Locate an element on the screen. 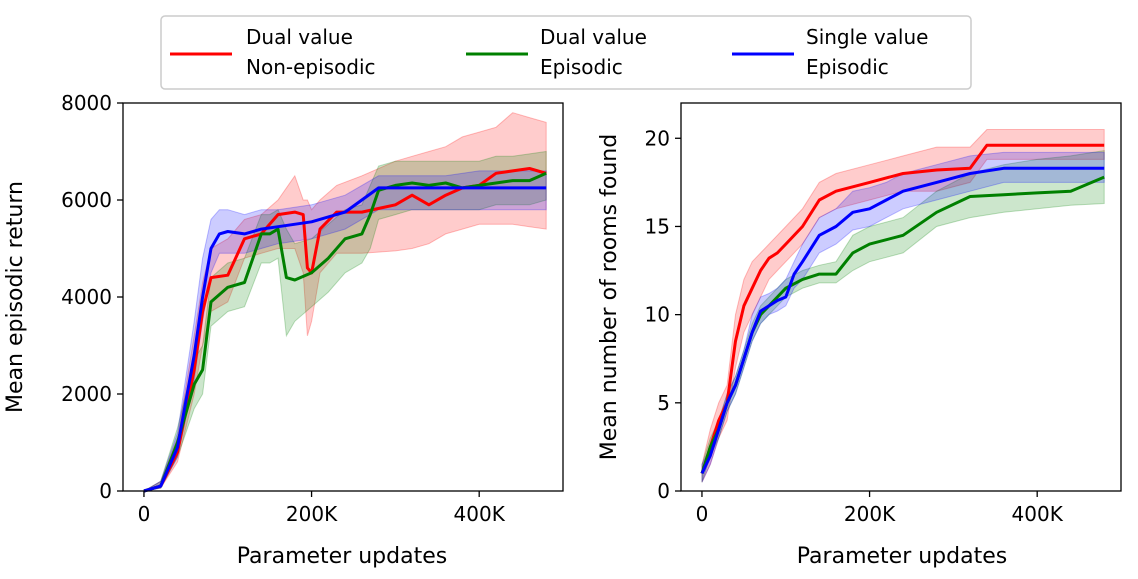 This screenshot has width=1138, height=579. y-axis-label: Mean number of rooms found is located at coordinates (609, 297).